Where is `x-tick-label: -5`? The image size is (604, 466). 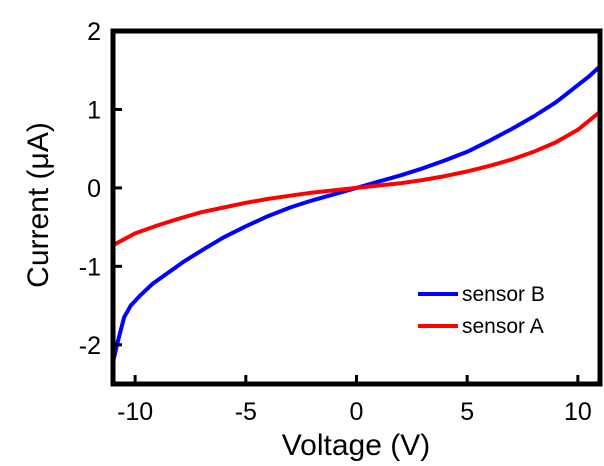
x-tick-label: -5 is located at coordinates (246, 412).